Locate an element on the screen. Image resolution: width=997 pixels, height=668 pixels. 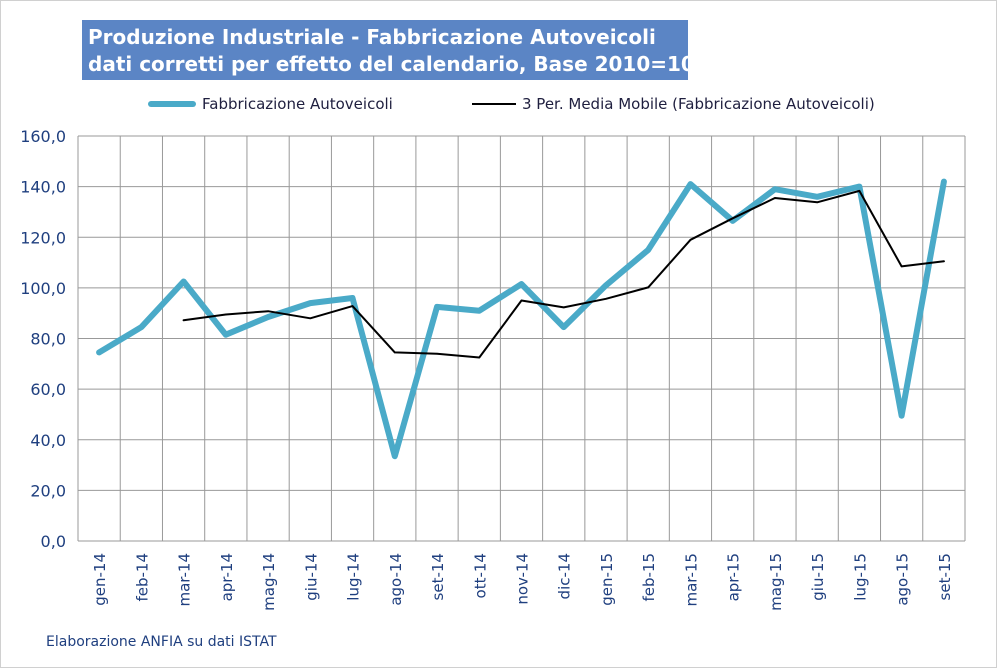
y-tick-label: 80,0 is located at coordinates (48, 339).